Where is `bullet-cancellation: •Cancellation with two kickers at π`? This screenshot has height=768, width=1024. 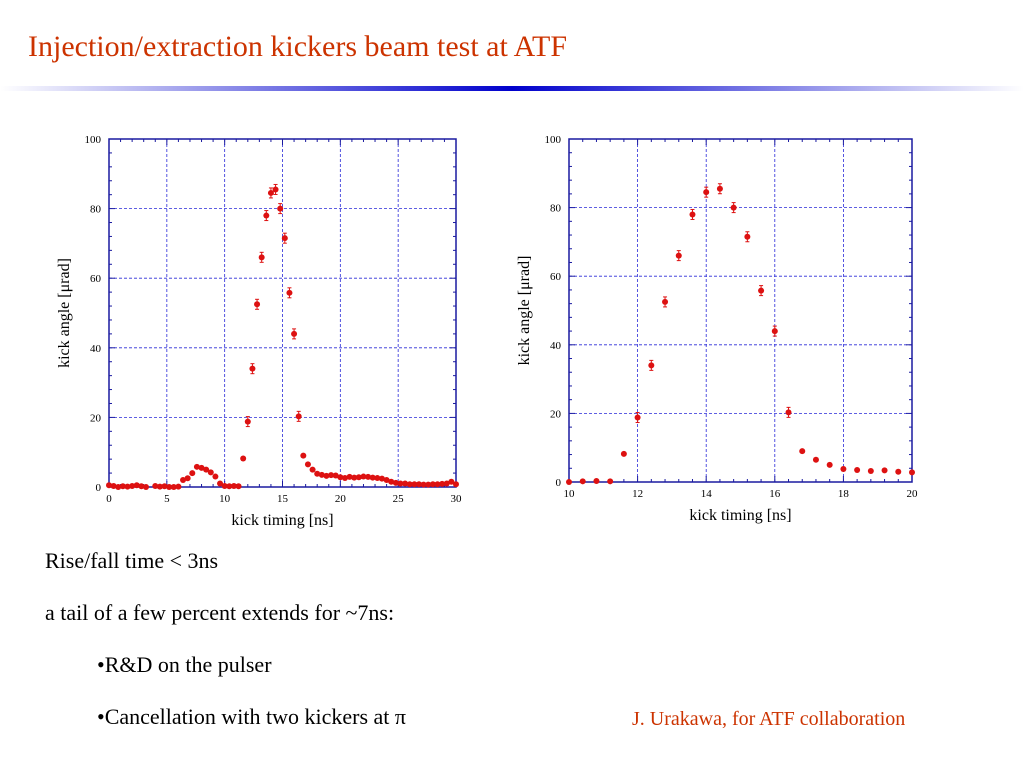
bullet-cancellation: •Cancellation with two kickers at π is located at coordinates (252, 716).